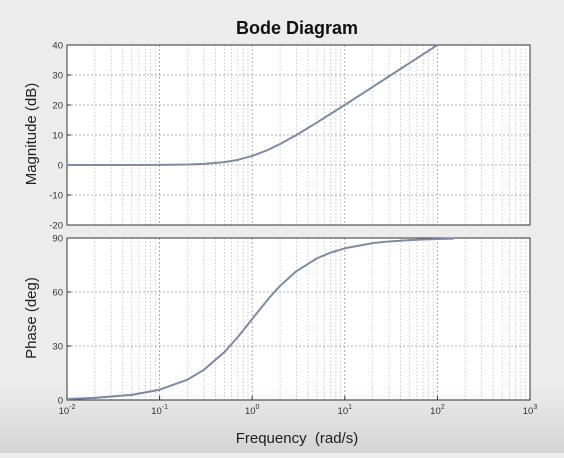 Image resolution: width=564 pixels, height=458 pixels. I want to click on magnitude-y-tick-label: 20, so click(57, 106).